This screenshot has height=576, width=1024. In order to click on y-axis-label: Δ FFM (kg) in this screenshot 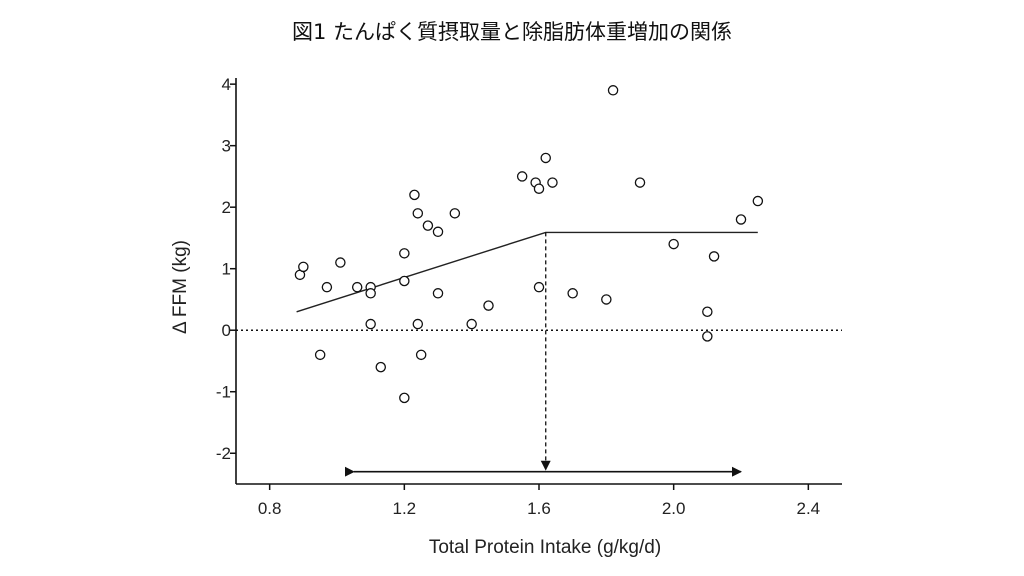, I will do `click(180, 287)`.